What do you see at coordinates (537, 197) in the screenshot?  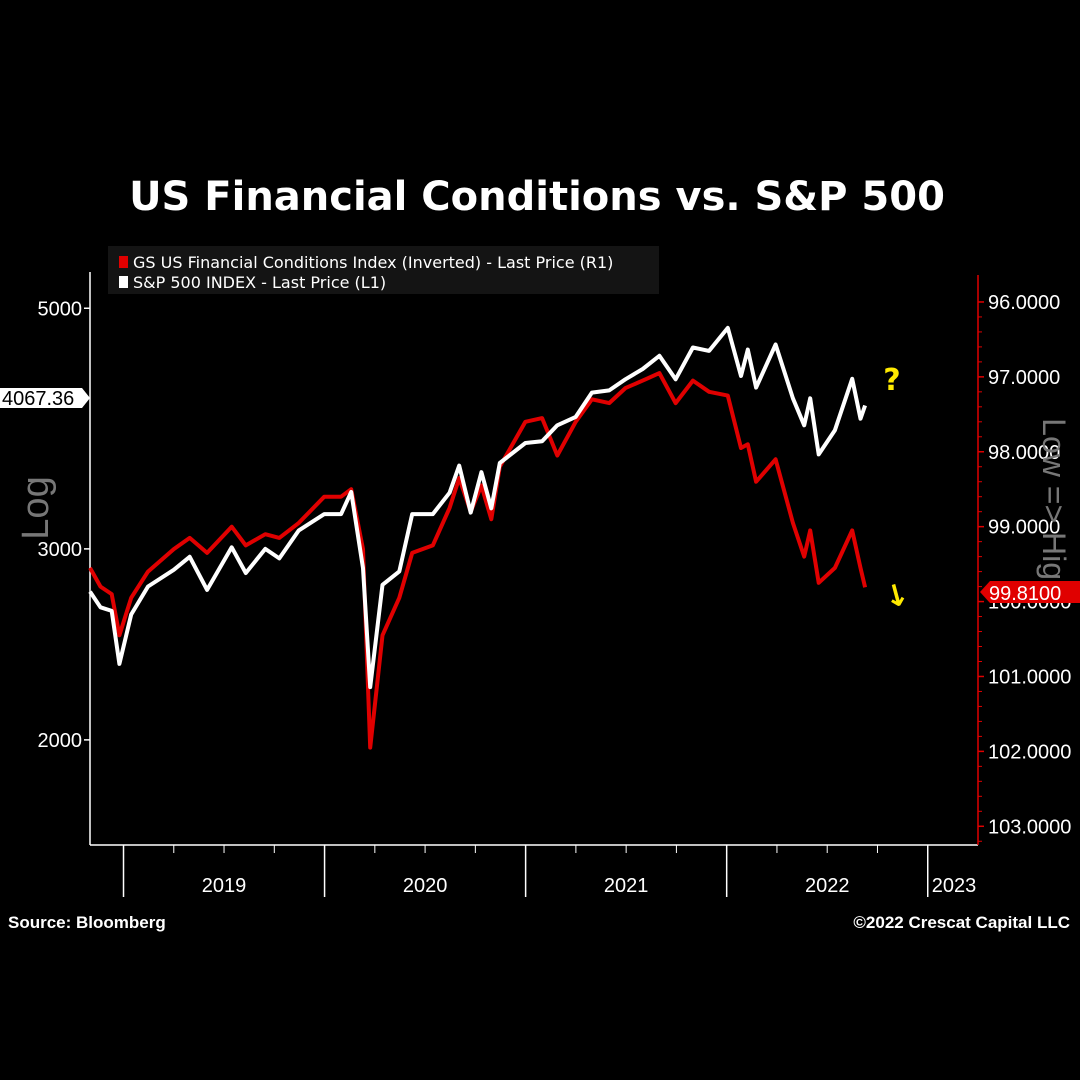 I see `chart-title: US Financial Conditions vs. S&P 500` at bounding box center [537, 197].